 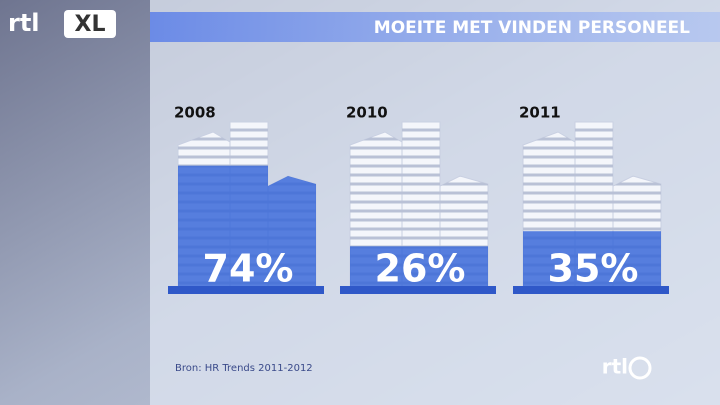 I want to click on badge-box, so click(x=90, y=24).